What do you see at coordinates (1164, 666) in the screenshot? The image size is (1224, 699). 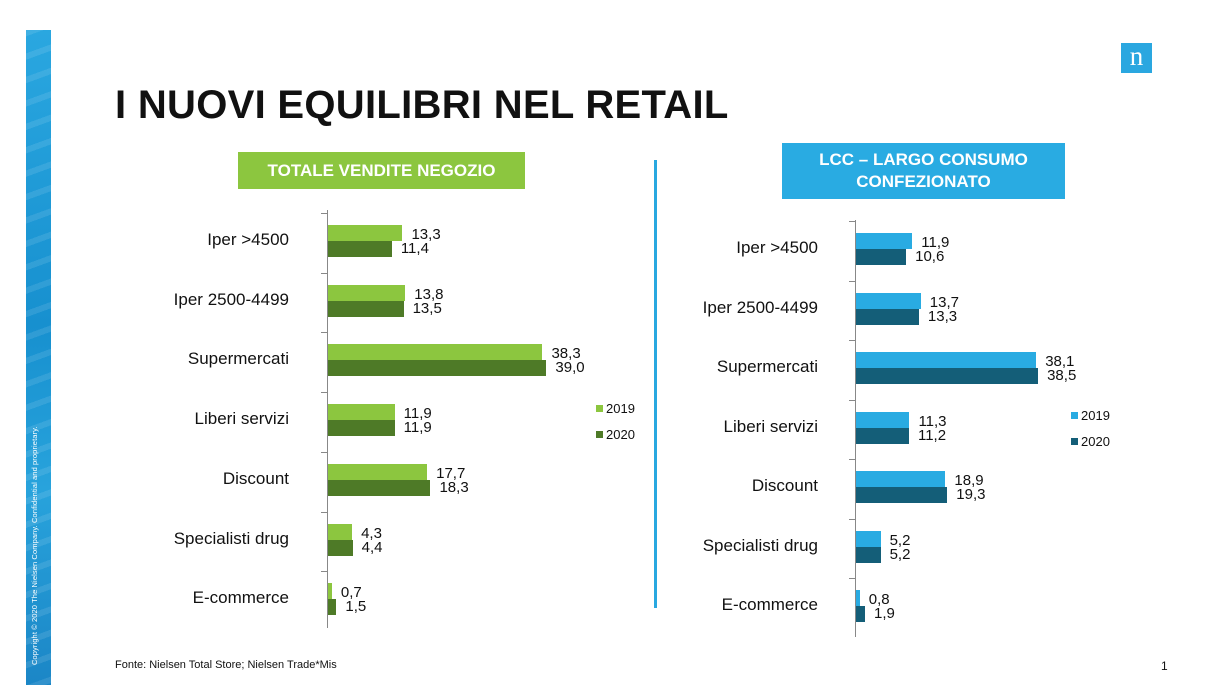 I see `page-number: 1` at bounding box center [1164, 666].